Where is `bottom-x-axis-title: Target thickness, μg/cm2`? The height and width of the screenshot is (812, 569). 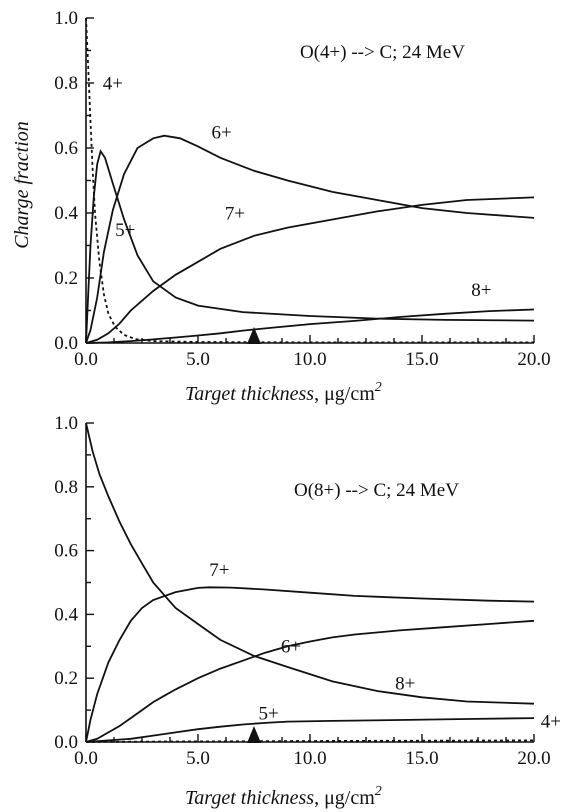 bottom-x-axis-title: Target thickness, μg/cm2 is located at coordinates (283, 796).